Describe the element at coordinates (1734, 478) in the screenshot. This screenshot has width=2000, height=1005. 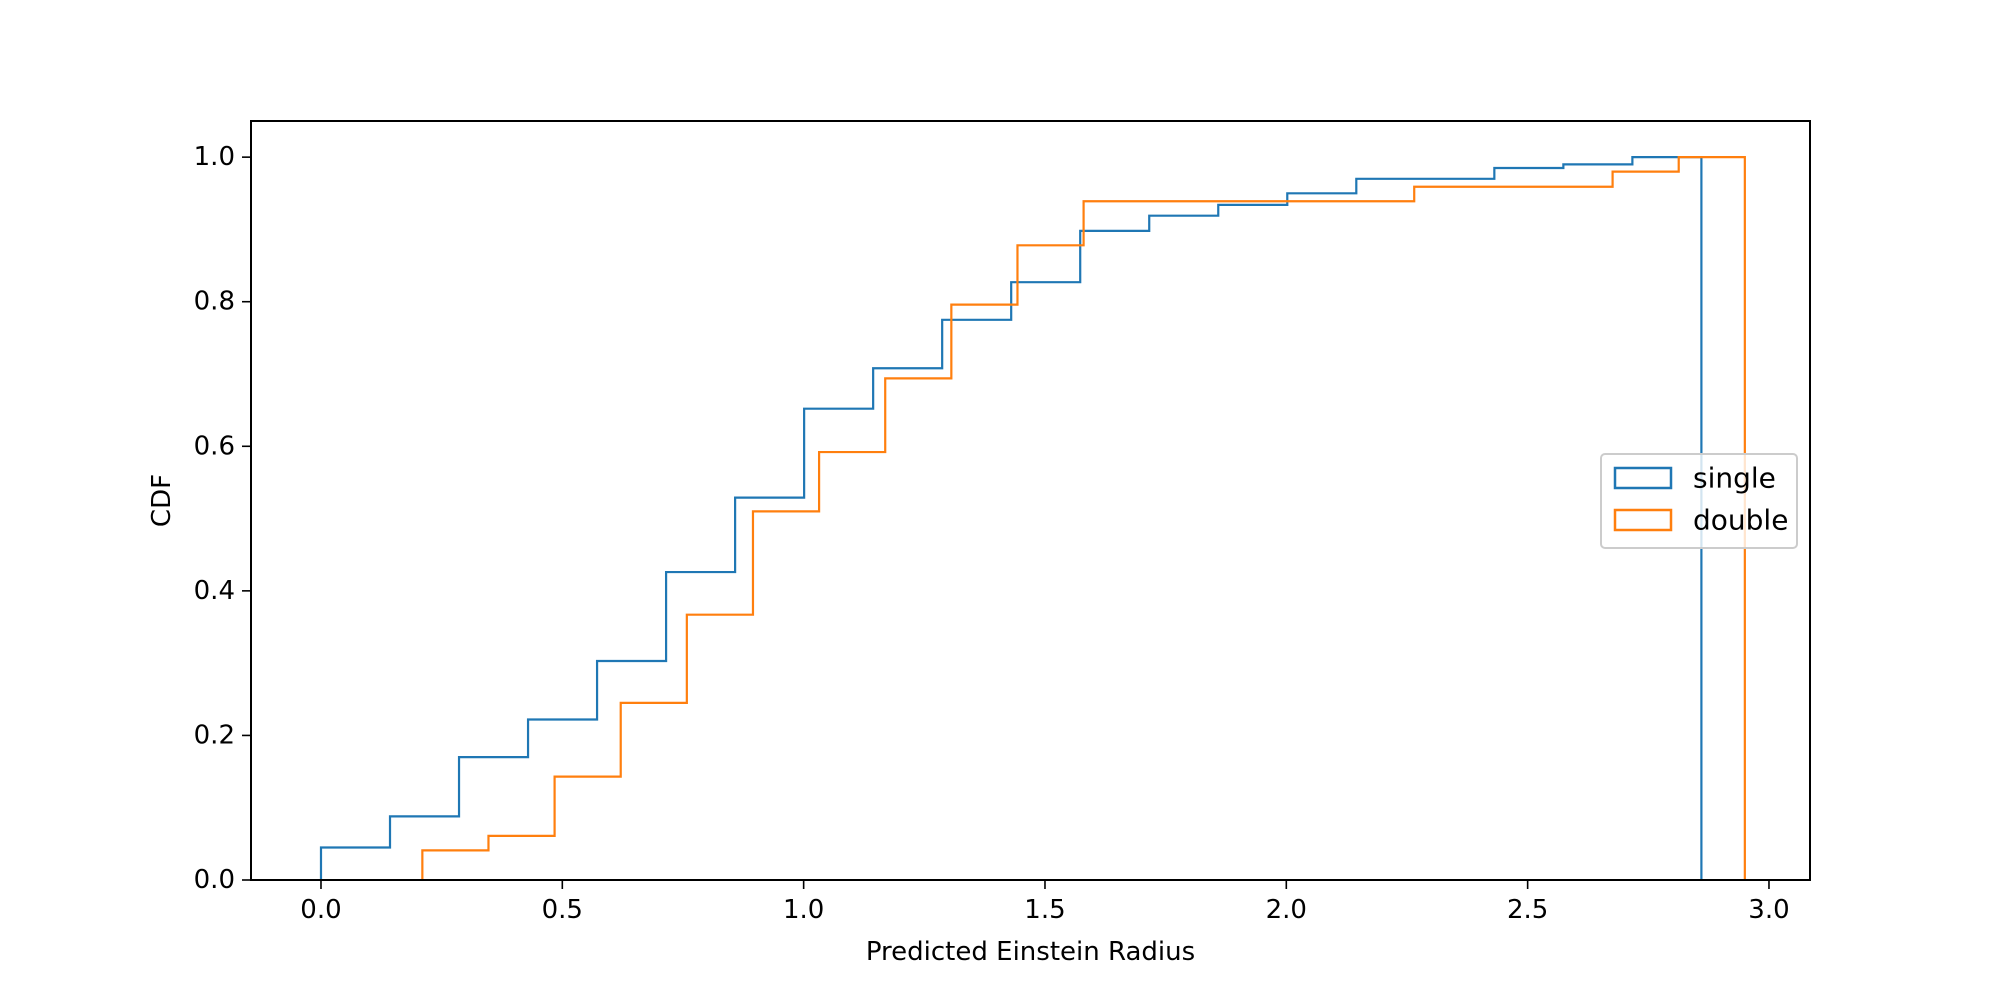
I see `legend-label-single: single` at that location.